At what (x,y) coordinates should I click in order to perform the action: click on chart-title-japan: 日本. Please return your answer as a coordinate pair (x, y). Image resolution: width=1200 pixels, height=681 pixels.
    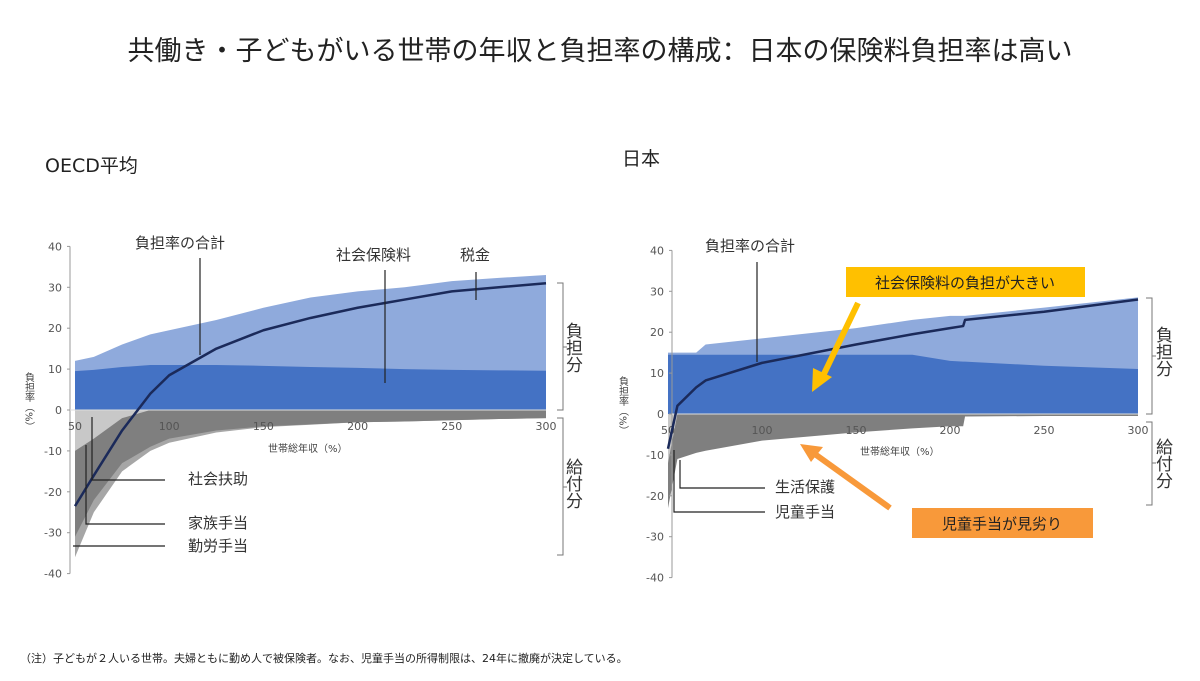
    Looking at the image, I should click on (641, 159).